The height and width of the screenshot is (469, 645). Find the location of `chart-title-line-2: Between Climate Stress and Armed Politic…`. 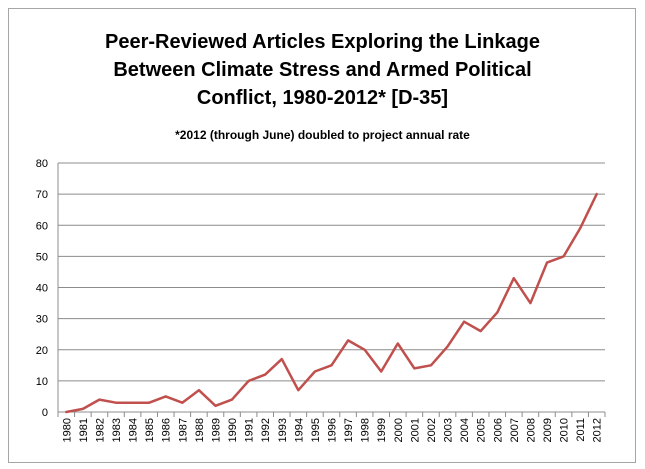

chart-title-line-2: Between Climate Stress and Armed Politic… is located at coordinates (322, 70).